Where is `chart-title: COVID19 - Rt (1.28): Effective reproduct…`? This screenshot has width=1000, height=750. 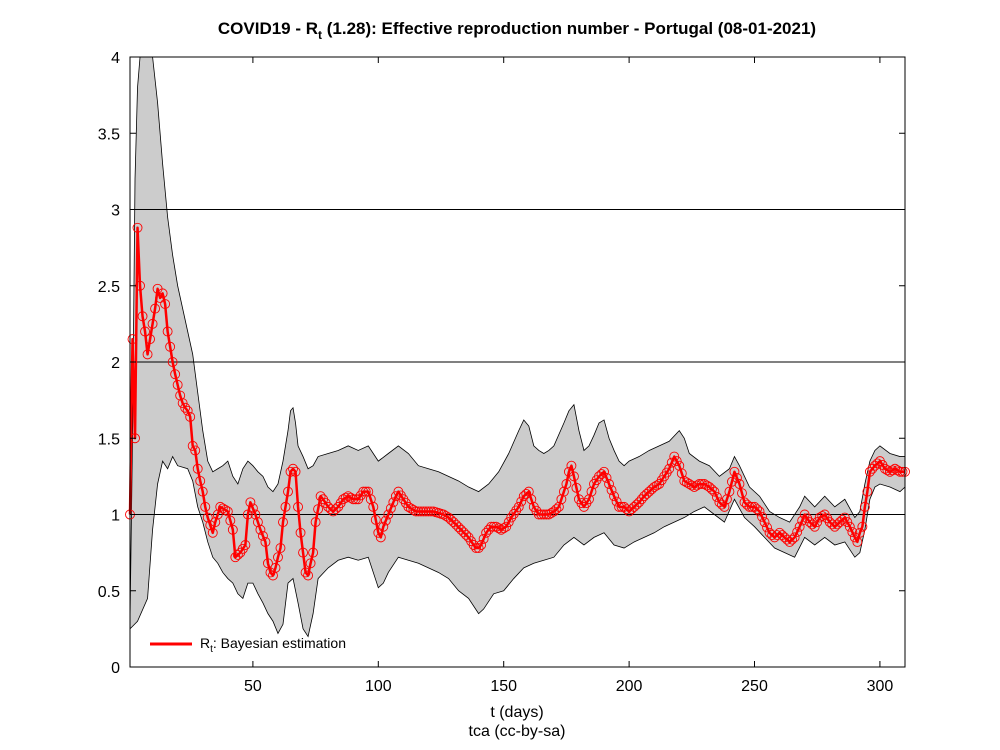
chart-title: COVID19 - Rt (1.28): Effective reproduct… is located at coordinates (517, 30).